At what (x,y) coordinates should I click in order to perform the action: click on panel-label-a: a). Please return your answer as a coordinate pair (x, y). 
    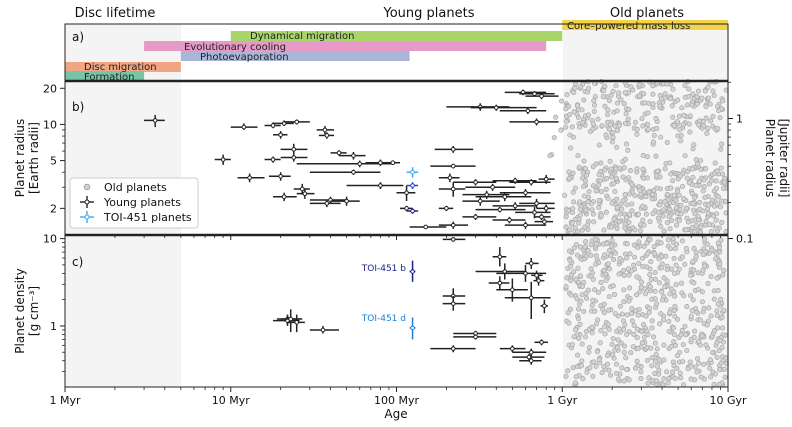
    Looking at the image, I should click on (78, 37).